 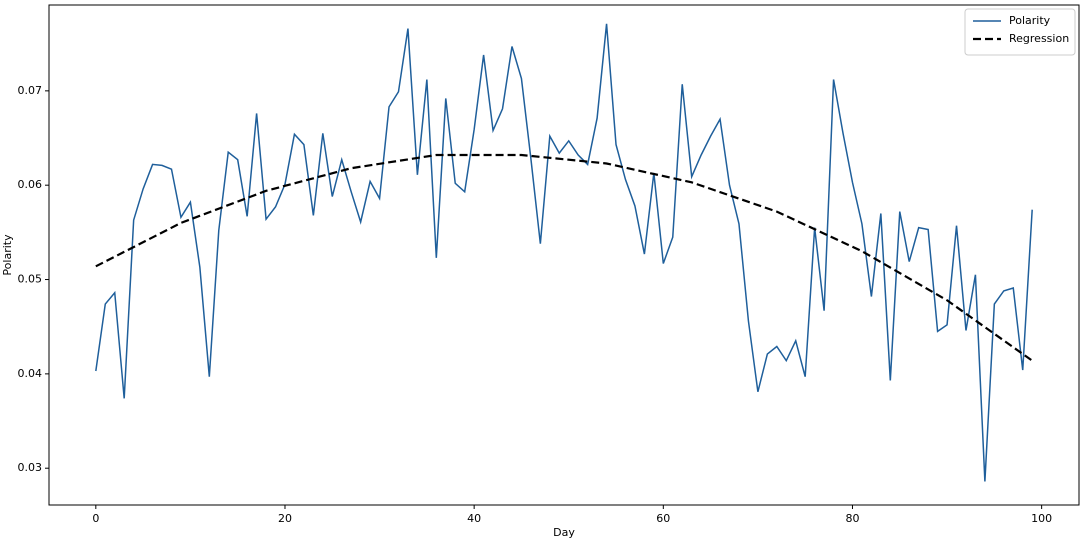 What do you see at coordinates (30, 279) in the screenshot?
I see `y-tick-label: 0.05` at bounding box center [30, 279].